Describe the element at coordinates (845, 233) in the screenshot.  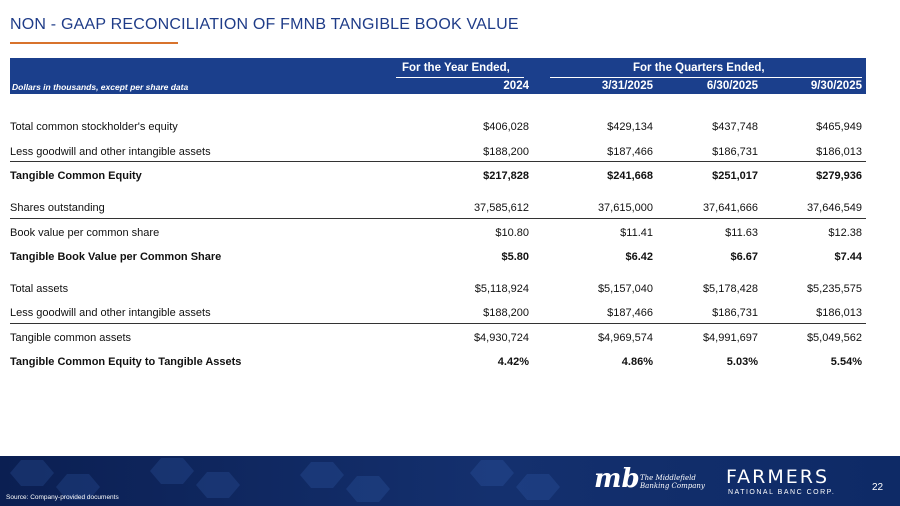
I see `cell-value: $12.38` at that location.